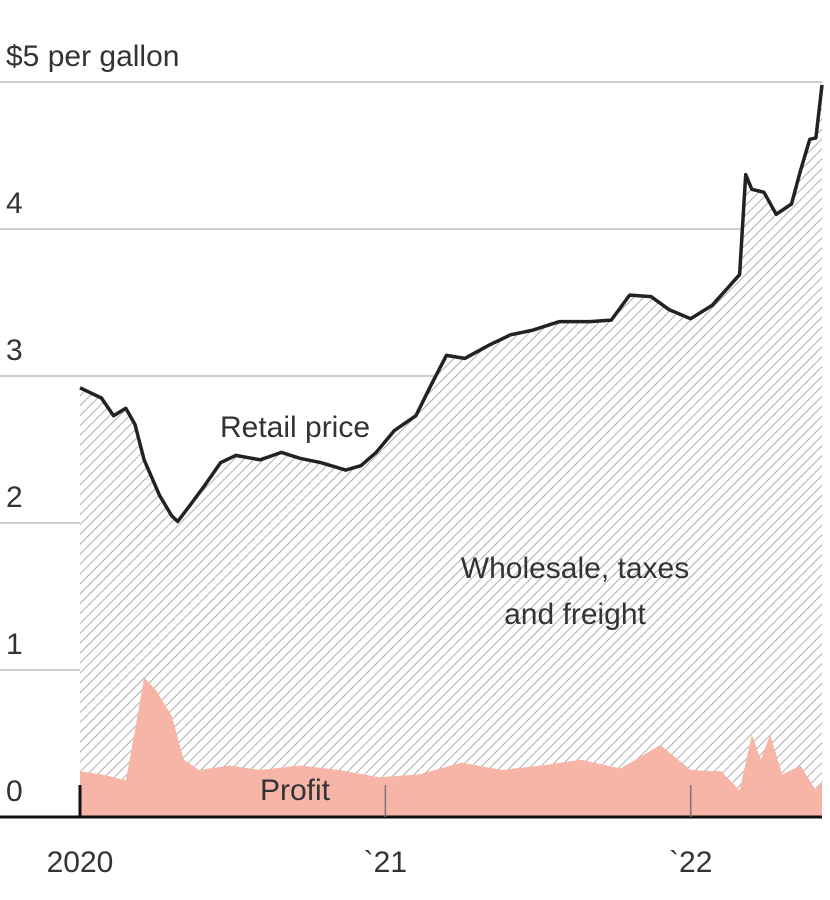  I want to click on y-tick-label: 4, so click(14, 203).